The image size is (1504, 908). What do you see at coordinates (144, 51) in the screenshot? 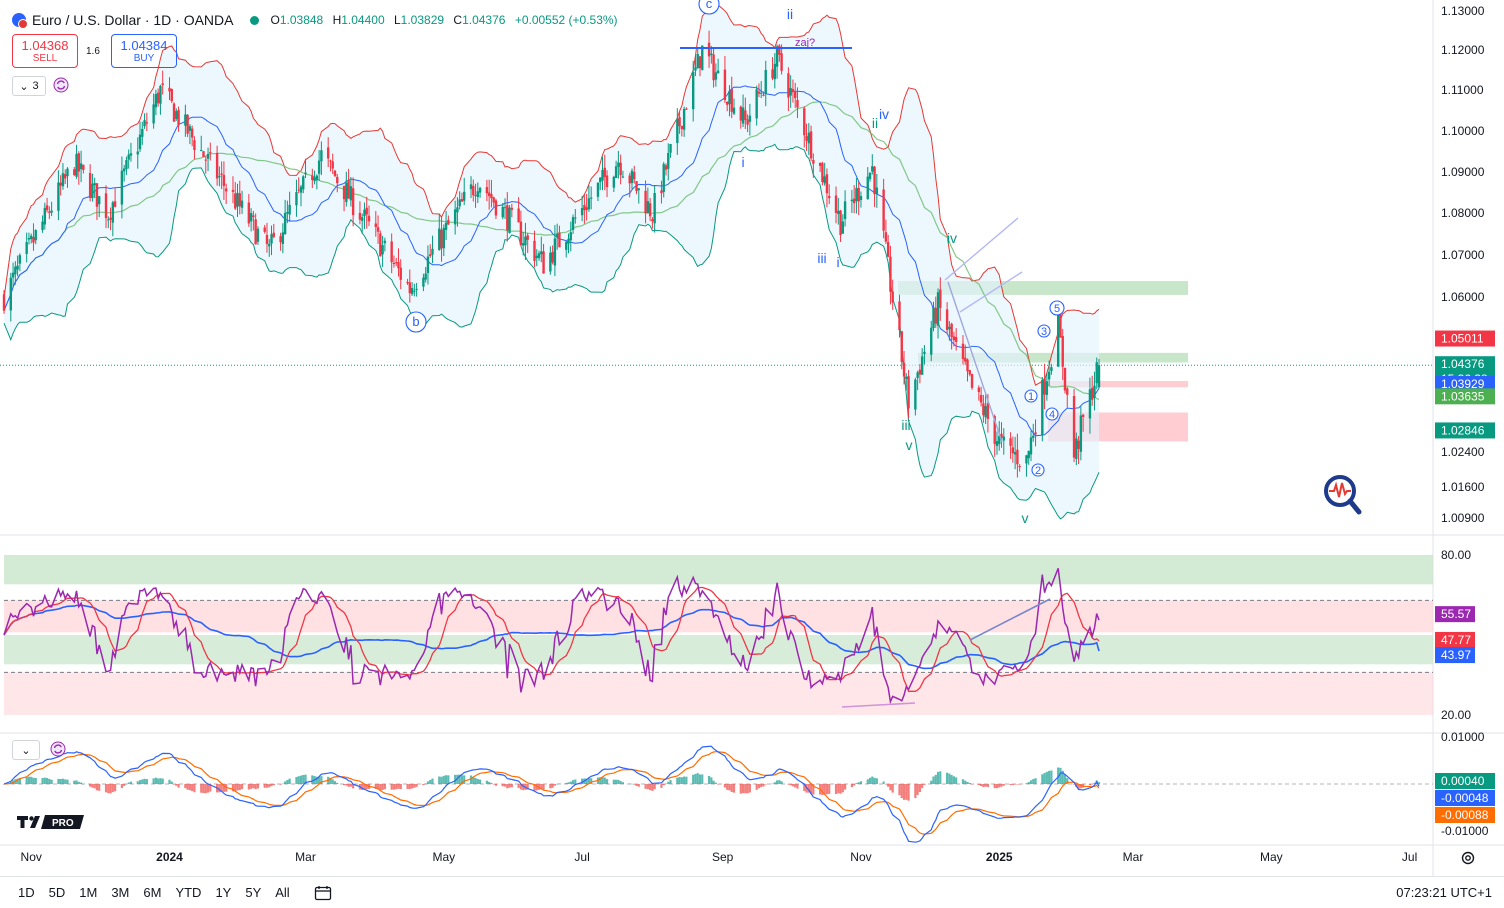
I see `buy-button: 1.04384 BUY` at bounding box center [144, 51].